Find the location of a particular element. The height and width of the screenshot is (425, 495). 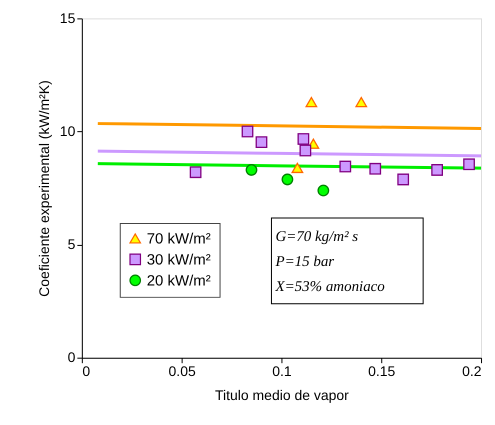

x-tick-label: 0.2 is located at coordinates (472, 371).